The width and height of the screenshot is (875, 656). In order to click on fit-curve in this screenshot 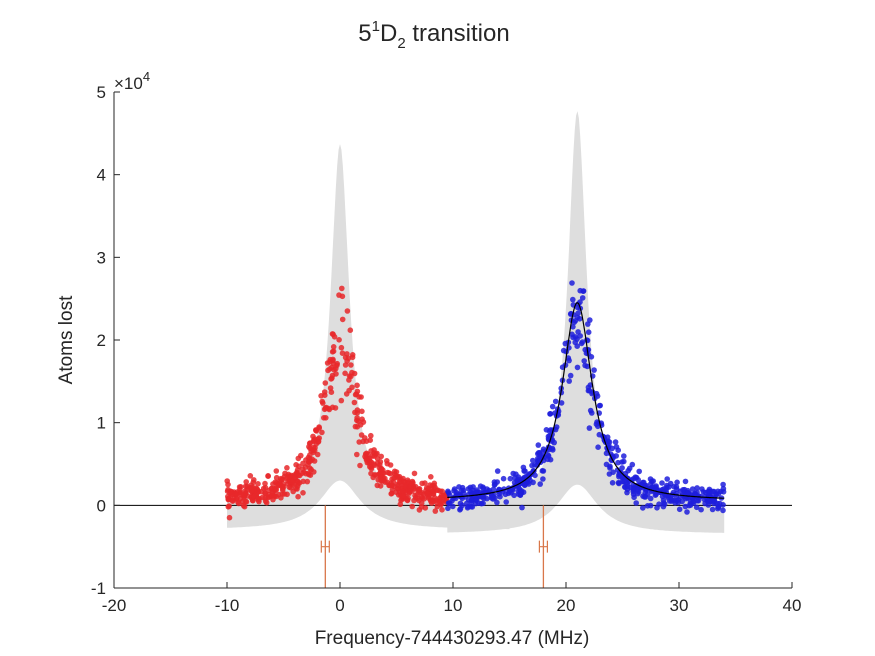, I will do `click(586, 400)`.